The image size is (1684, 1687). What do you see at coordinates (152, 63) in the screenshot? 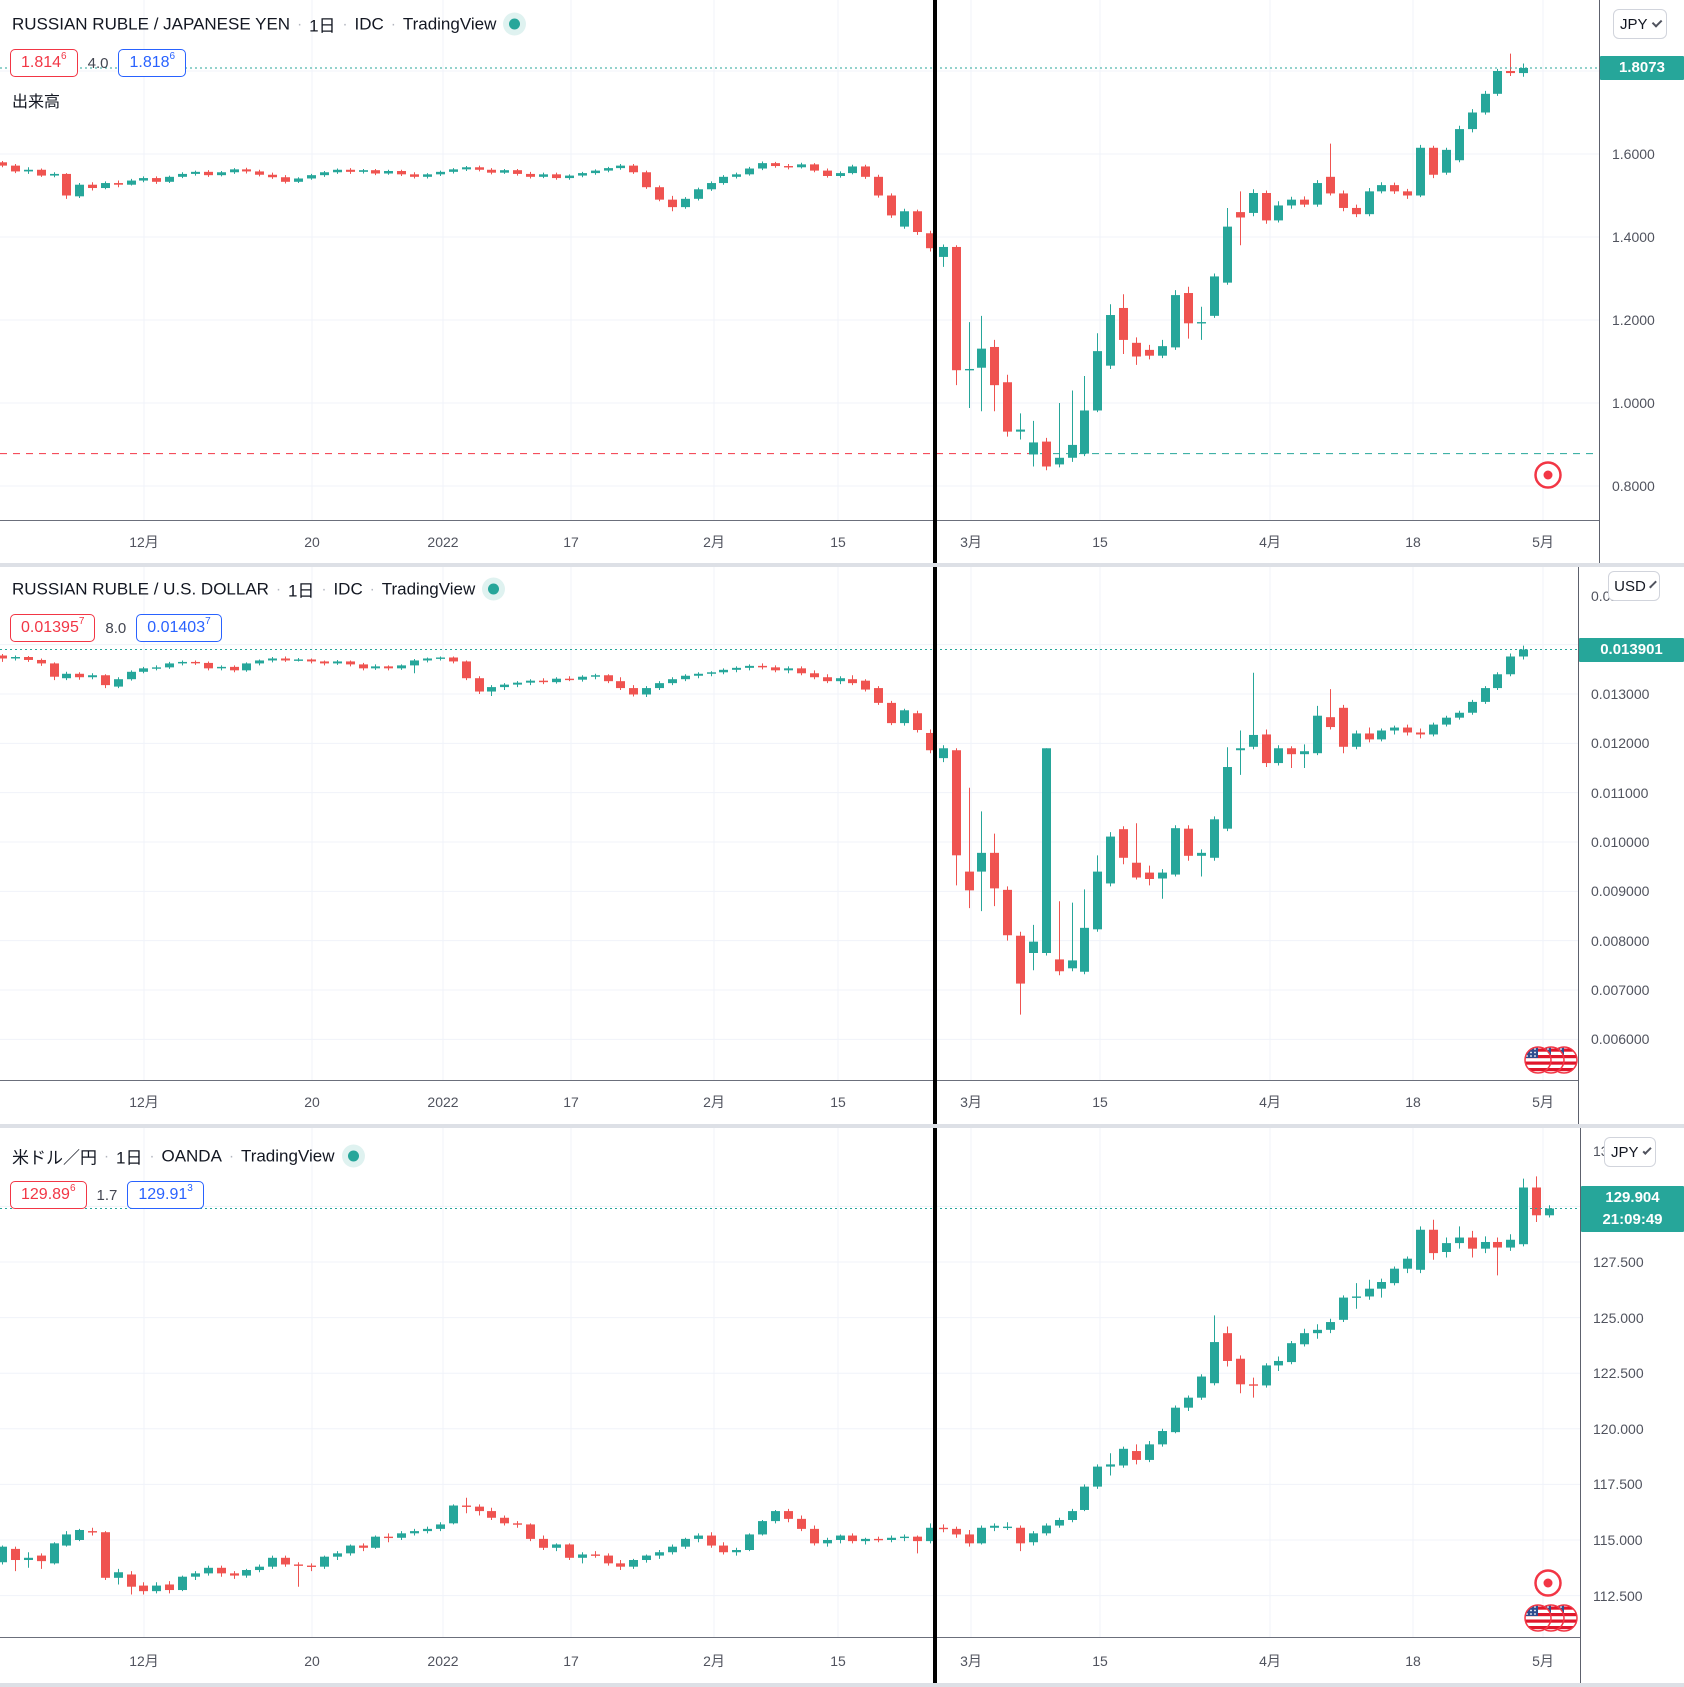
I see `buy-price-button: 1.818 6` at bounding box center [152, 63].